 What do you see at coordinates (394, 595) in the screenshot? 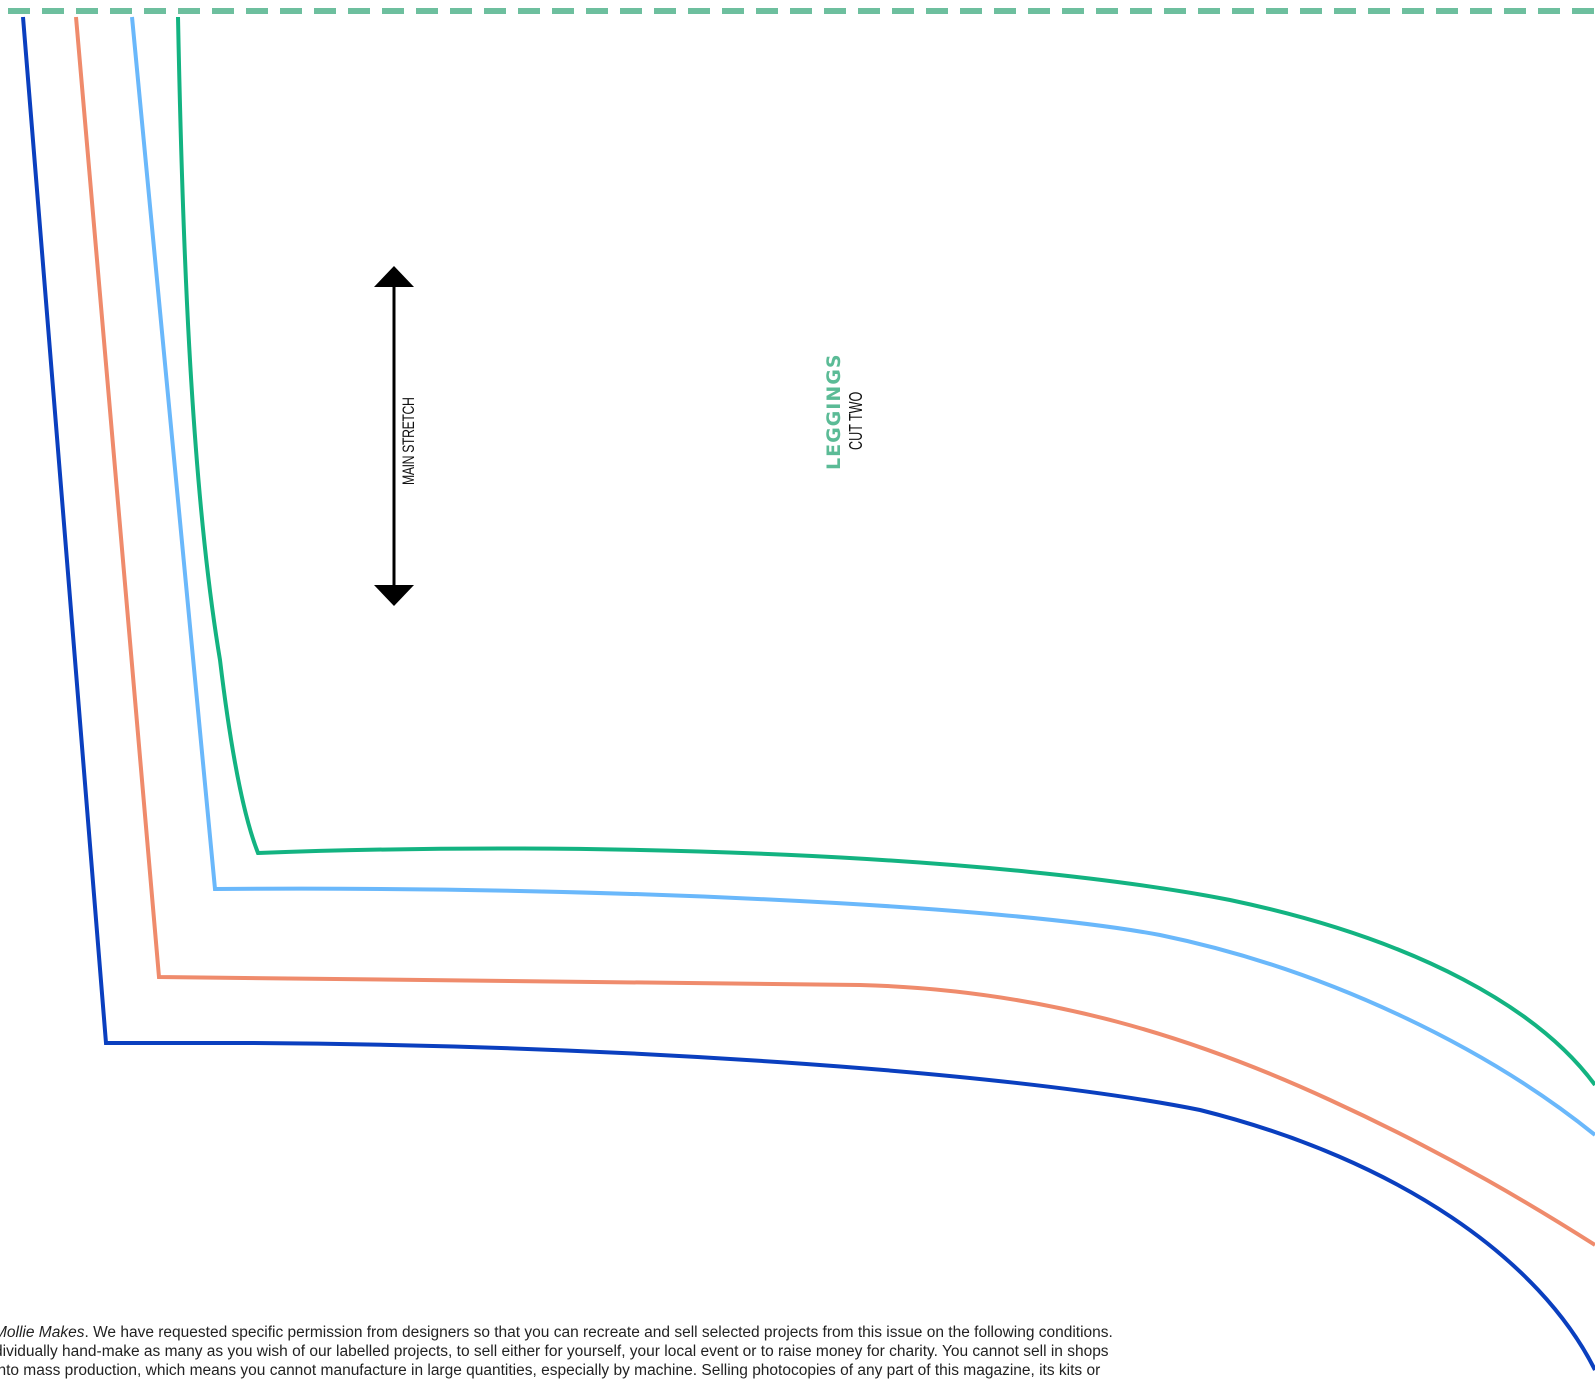
I see `arrow-down-icon` at bounding box center [394, 595].